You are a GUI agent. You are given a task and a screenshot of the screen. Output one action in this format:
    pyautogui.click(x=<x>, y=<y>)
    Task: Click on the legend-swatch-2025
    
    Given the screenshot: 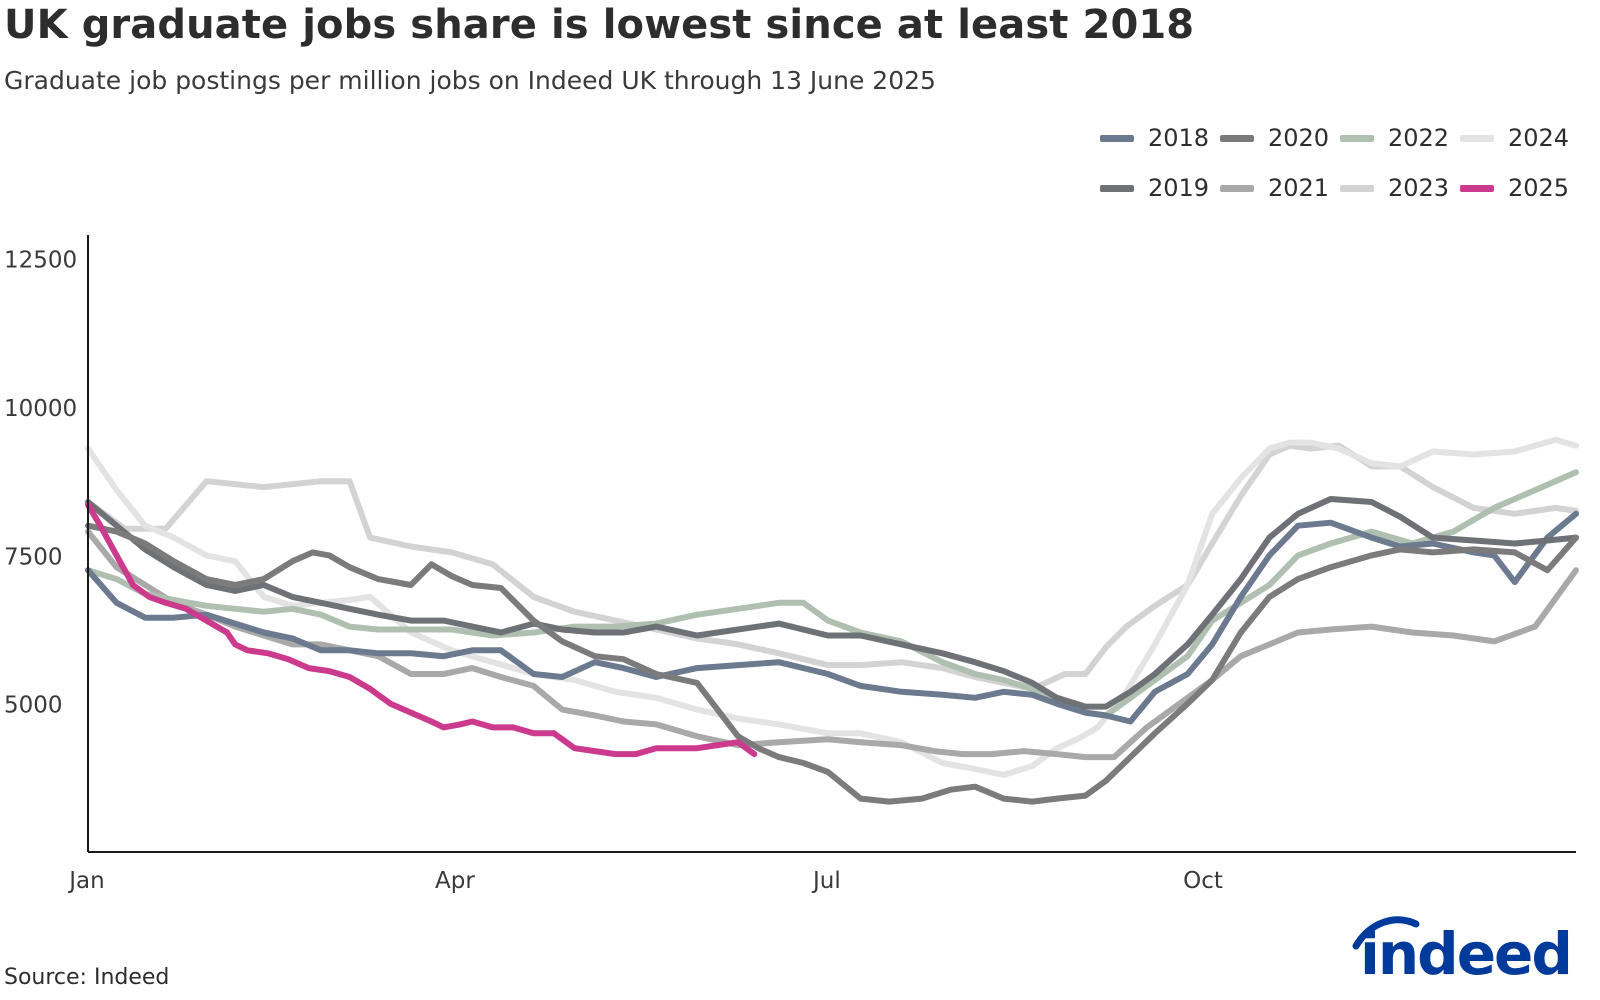 What is the action you would take?
    pyautogui.click(x=1477, y=188)
    